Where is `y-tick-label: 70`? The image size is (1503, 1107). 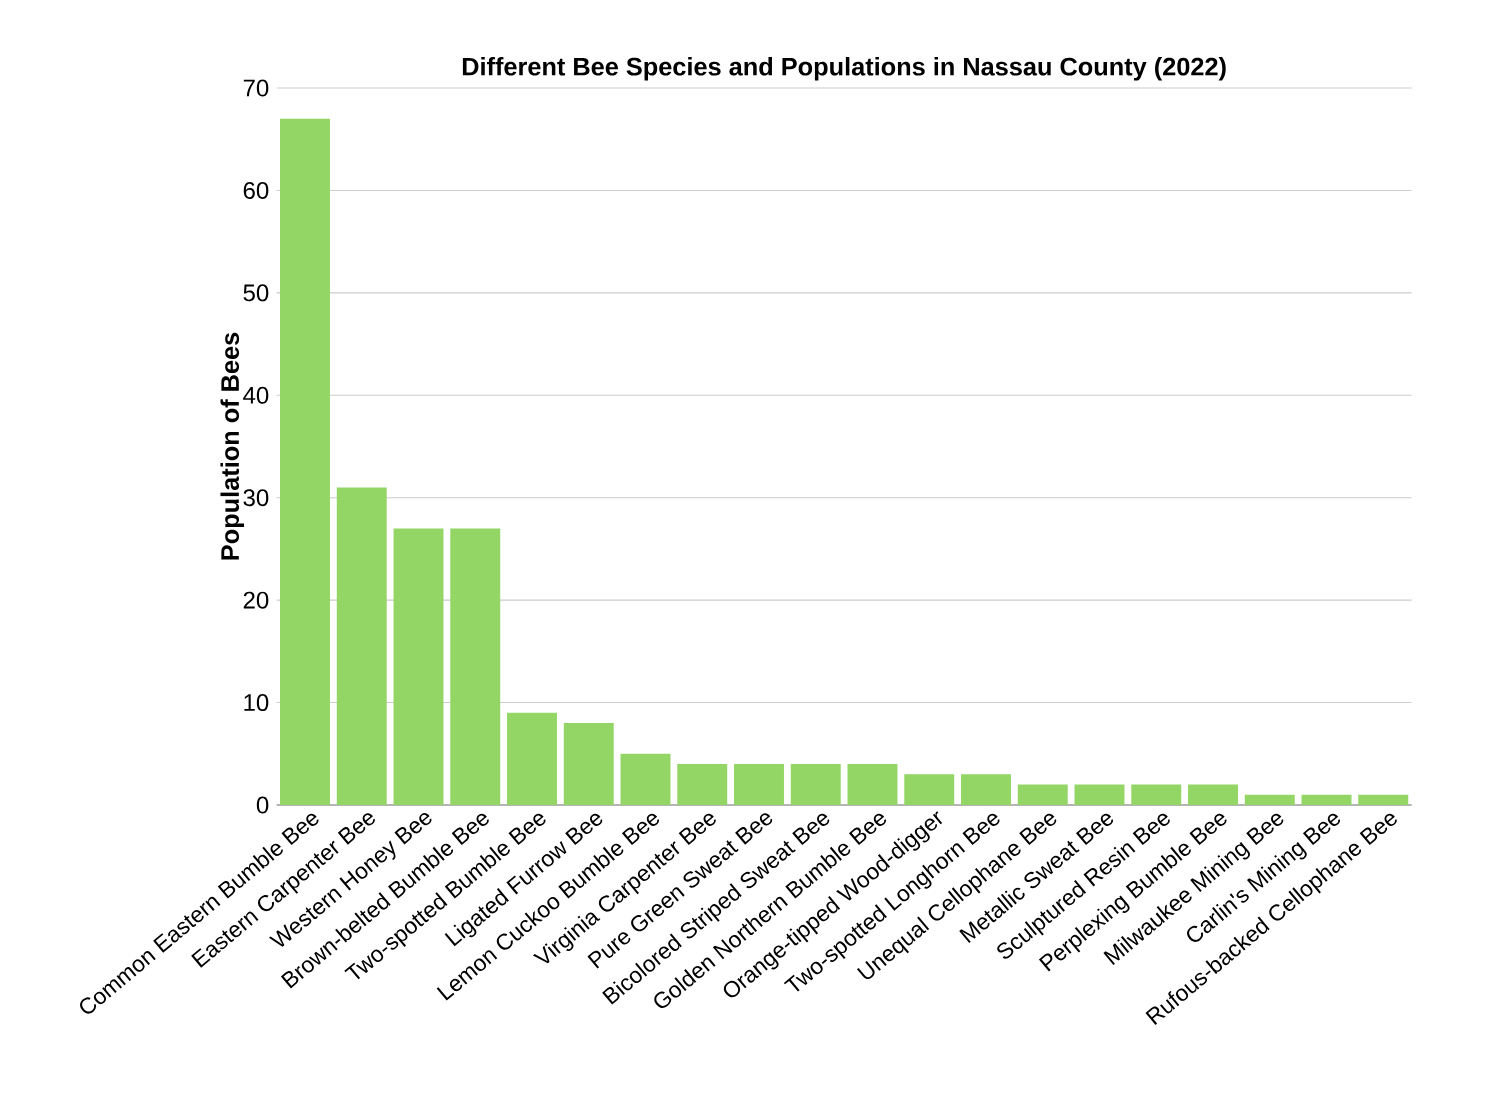 y-tick-label: 70 is located at coordinates (256, 88).